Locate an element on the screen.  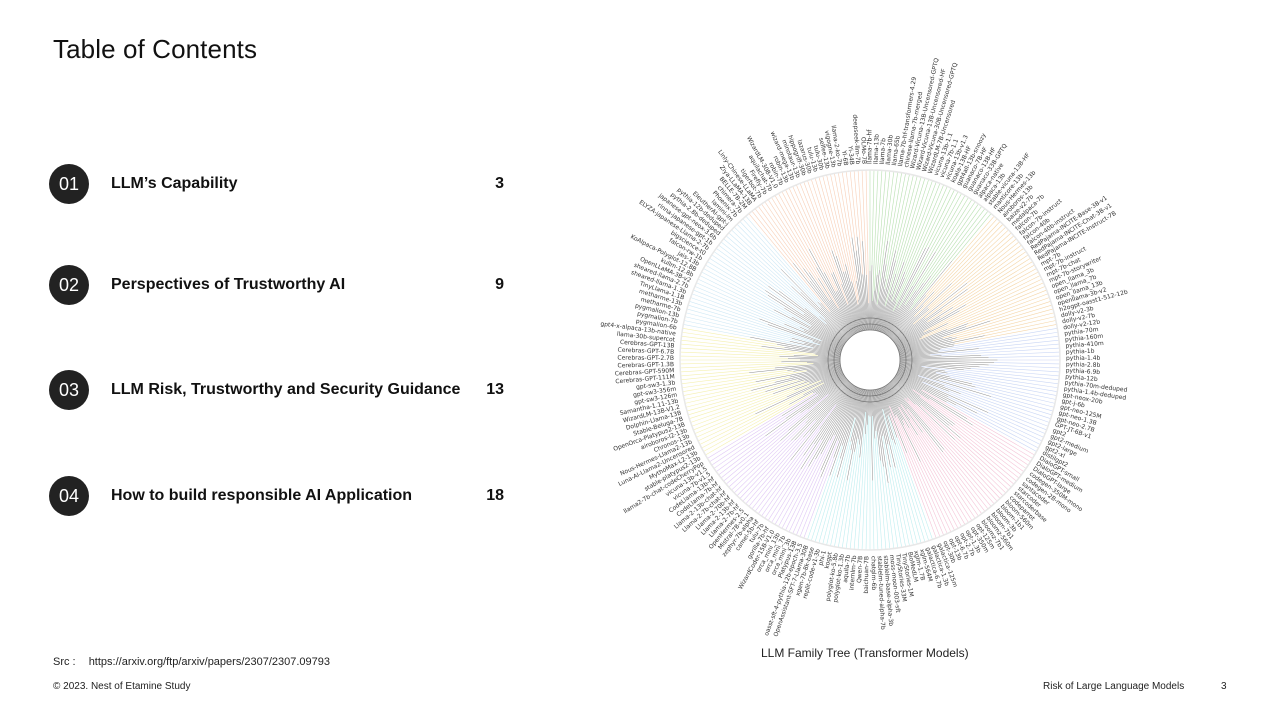
tree-leaf-label: deepseek-llm-7b is located at coordinates (856, 139).